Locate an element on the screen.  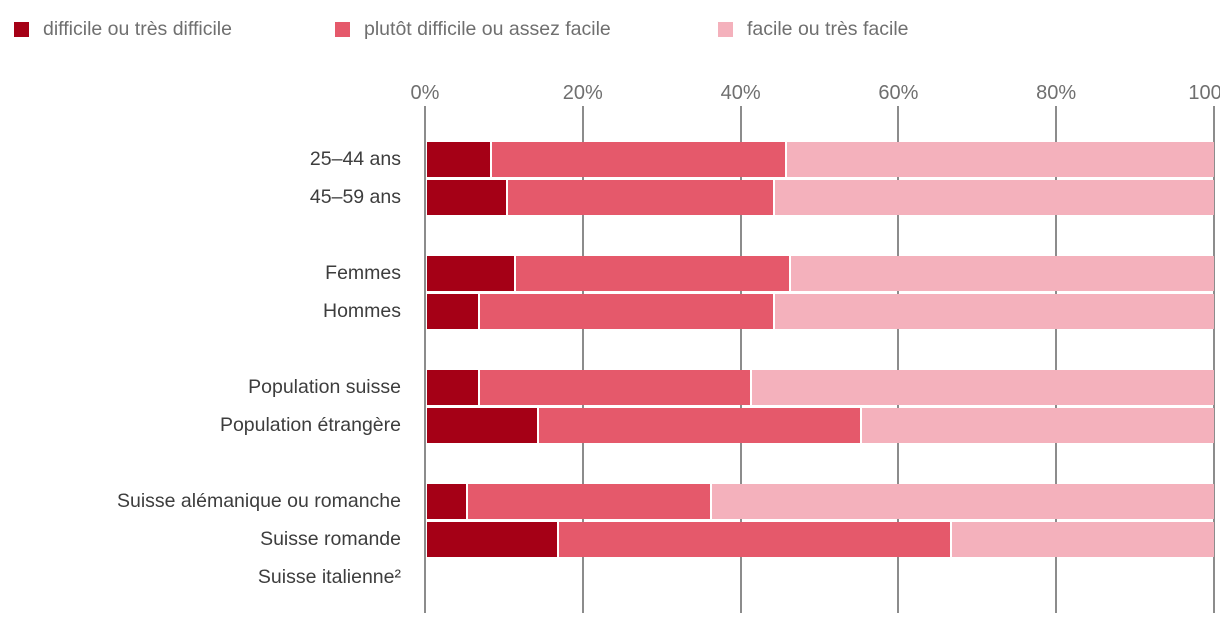
legend-swatch-light-icon is located at coordinates (725, 29).